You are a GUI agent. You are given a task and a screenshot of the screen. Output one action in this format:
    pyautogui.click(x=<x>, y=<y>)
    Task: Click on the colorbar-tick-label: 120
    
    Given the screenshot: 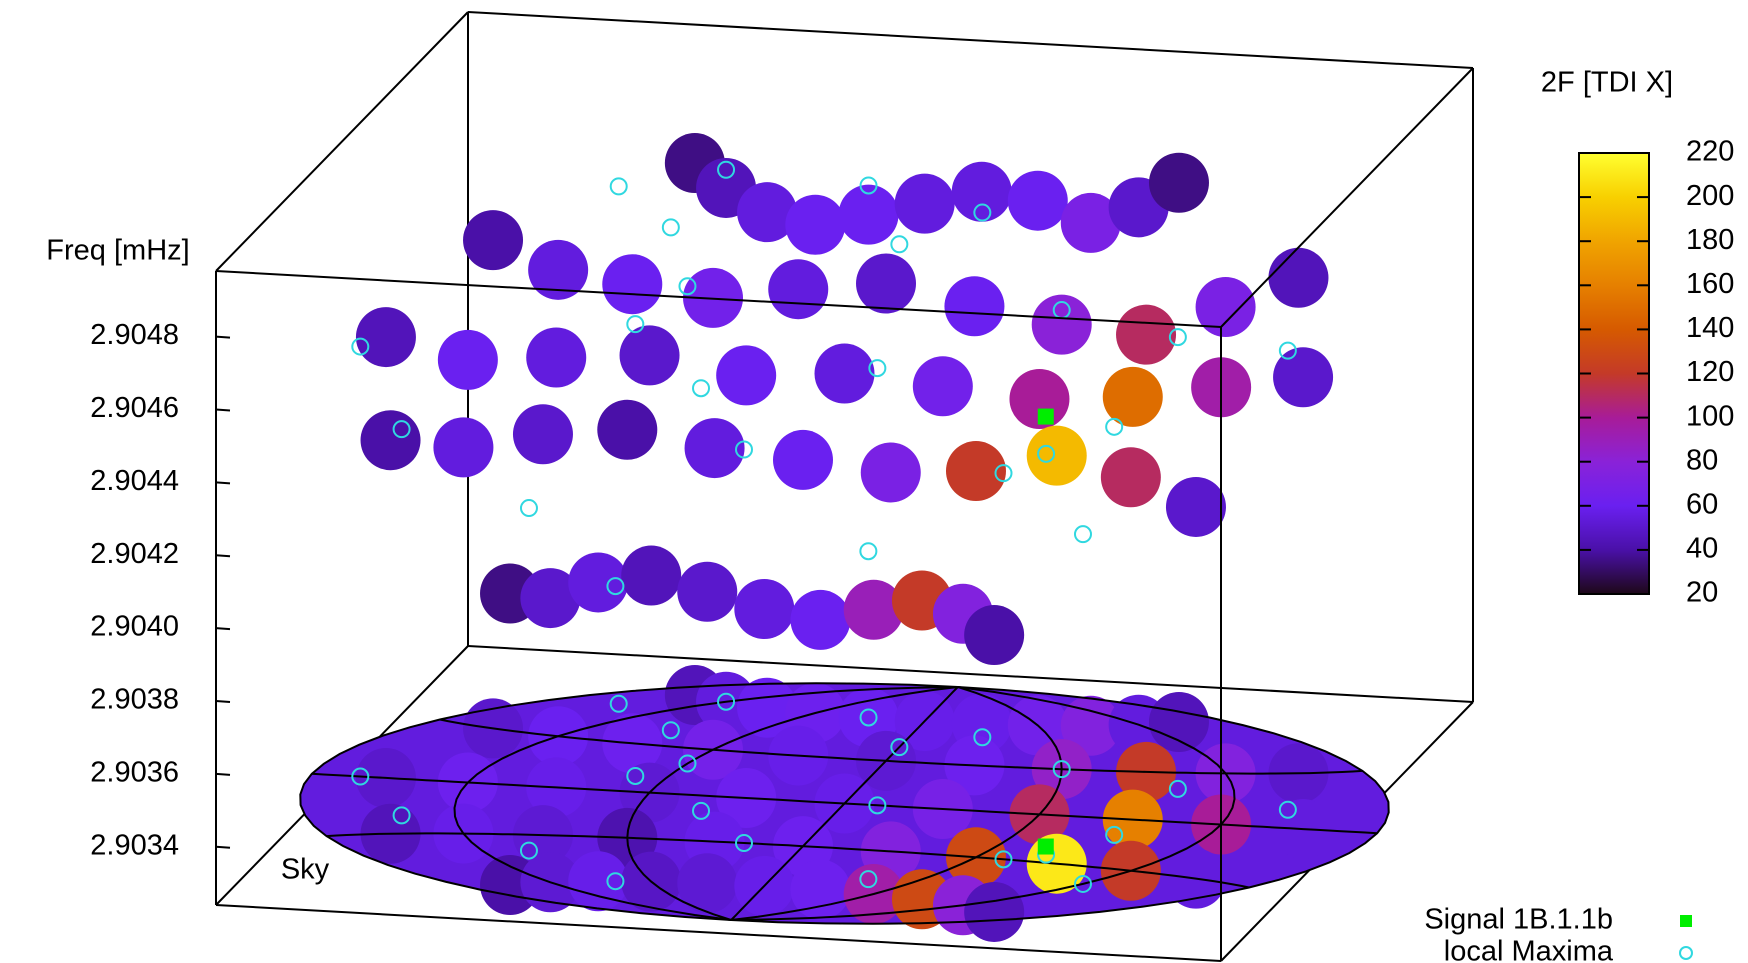 What is the action you would take?
    pyautogui.click(x=1710, y=372)
    